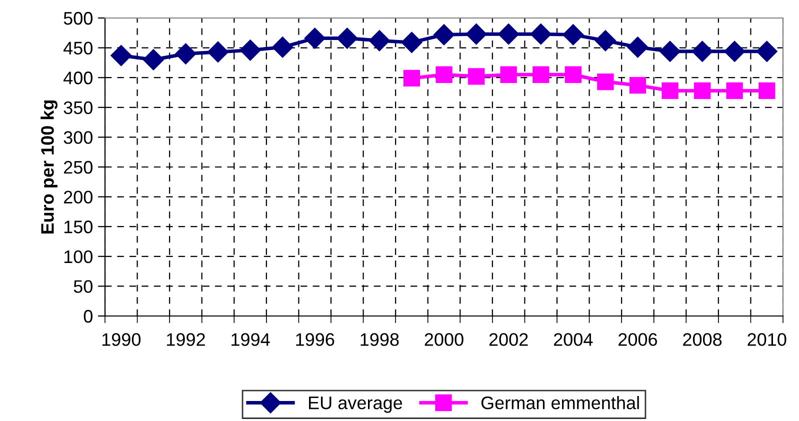 This screenshot has height=421, width=799. What do you see at coordinates (251, 339) in the screenshot?
I see `x-tick-label: 1994` at bounding box center [251, 339].